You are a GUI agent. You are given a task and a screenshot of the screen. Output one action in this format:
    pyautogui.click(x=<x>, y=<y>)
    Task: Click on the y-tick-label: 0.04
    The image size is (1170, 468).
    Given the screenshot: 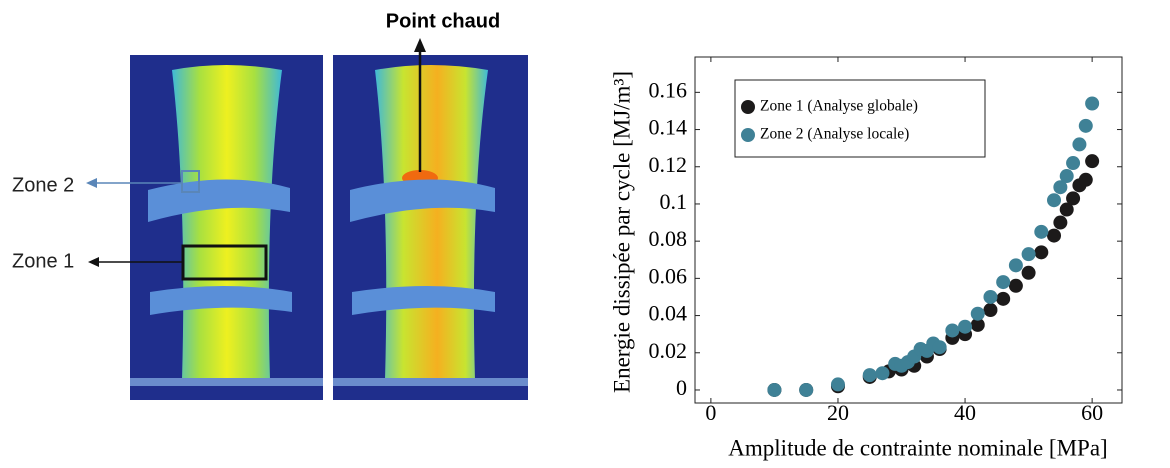 What is the action you would take?
    pyautogui.click(x=668, y=313)
    